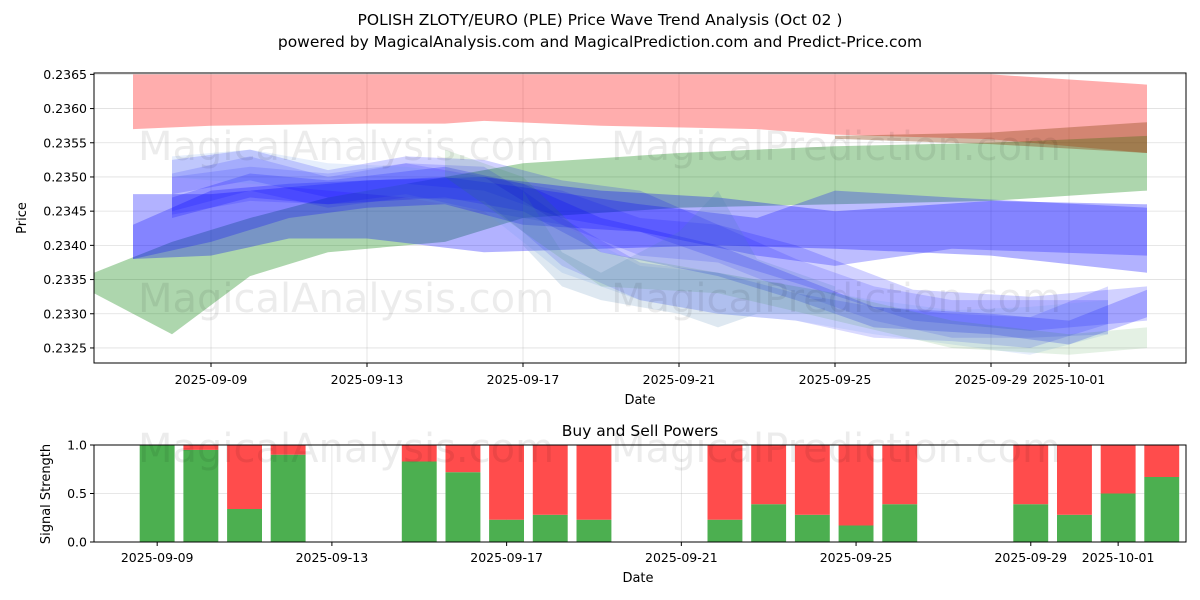 Image resolution: width=1200 pixels, height=600 pixels. I want to click on signal-watermarks: MagicalAnalysis.com MagicalPrediction.com, so click(599, 449).